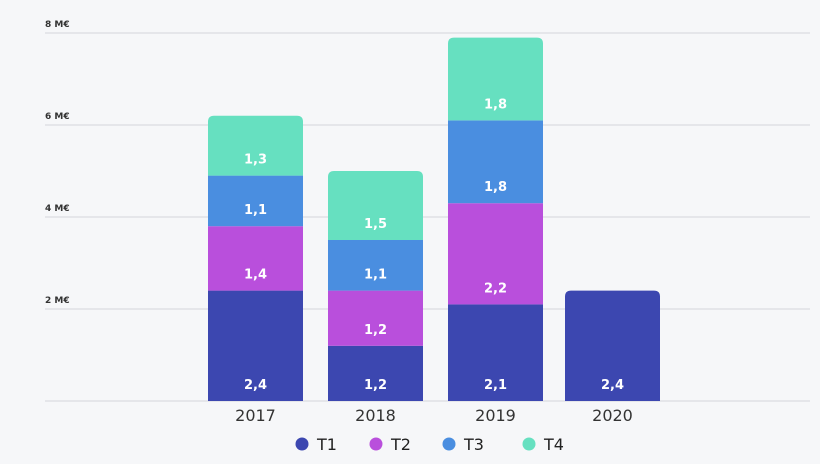 This screenshot has width=820, height=464. What do you see at coordinates (302, 444) in the screenshot?
I see `legend-marker-t1` at bounding box center [302, 444].